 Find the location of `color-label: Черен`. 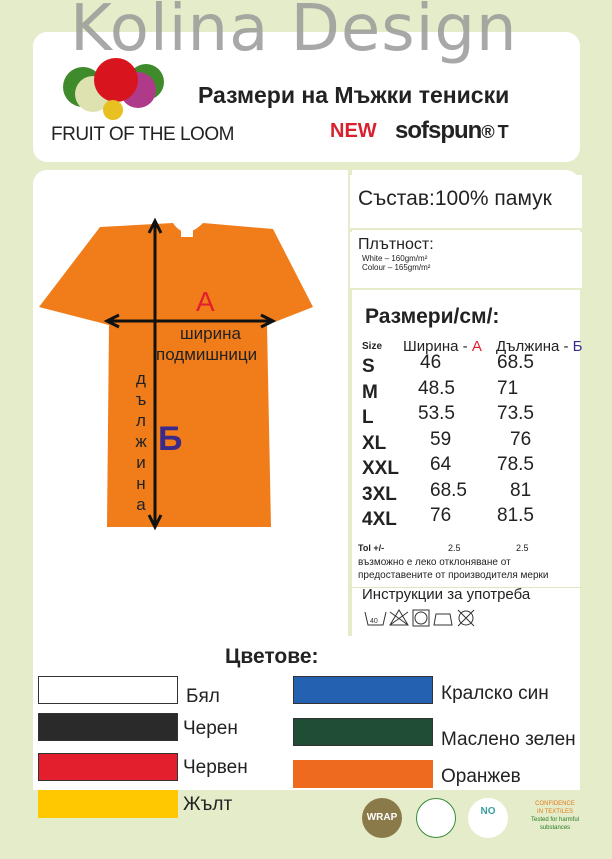

color-label: Черен is located at coordinates (210, 728).